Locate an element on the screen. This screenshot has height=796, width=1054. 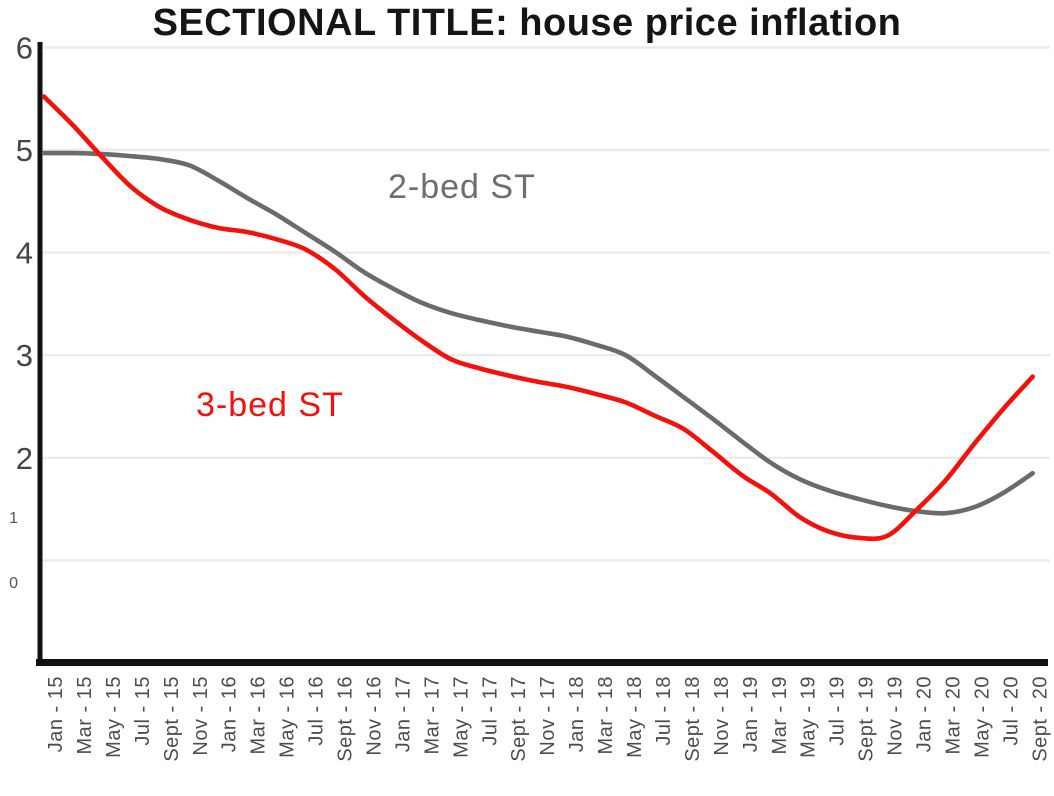
y-tick-label-small: 0 is located at coordinates (13, 583).